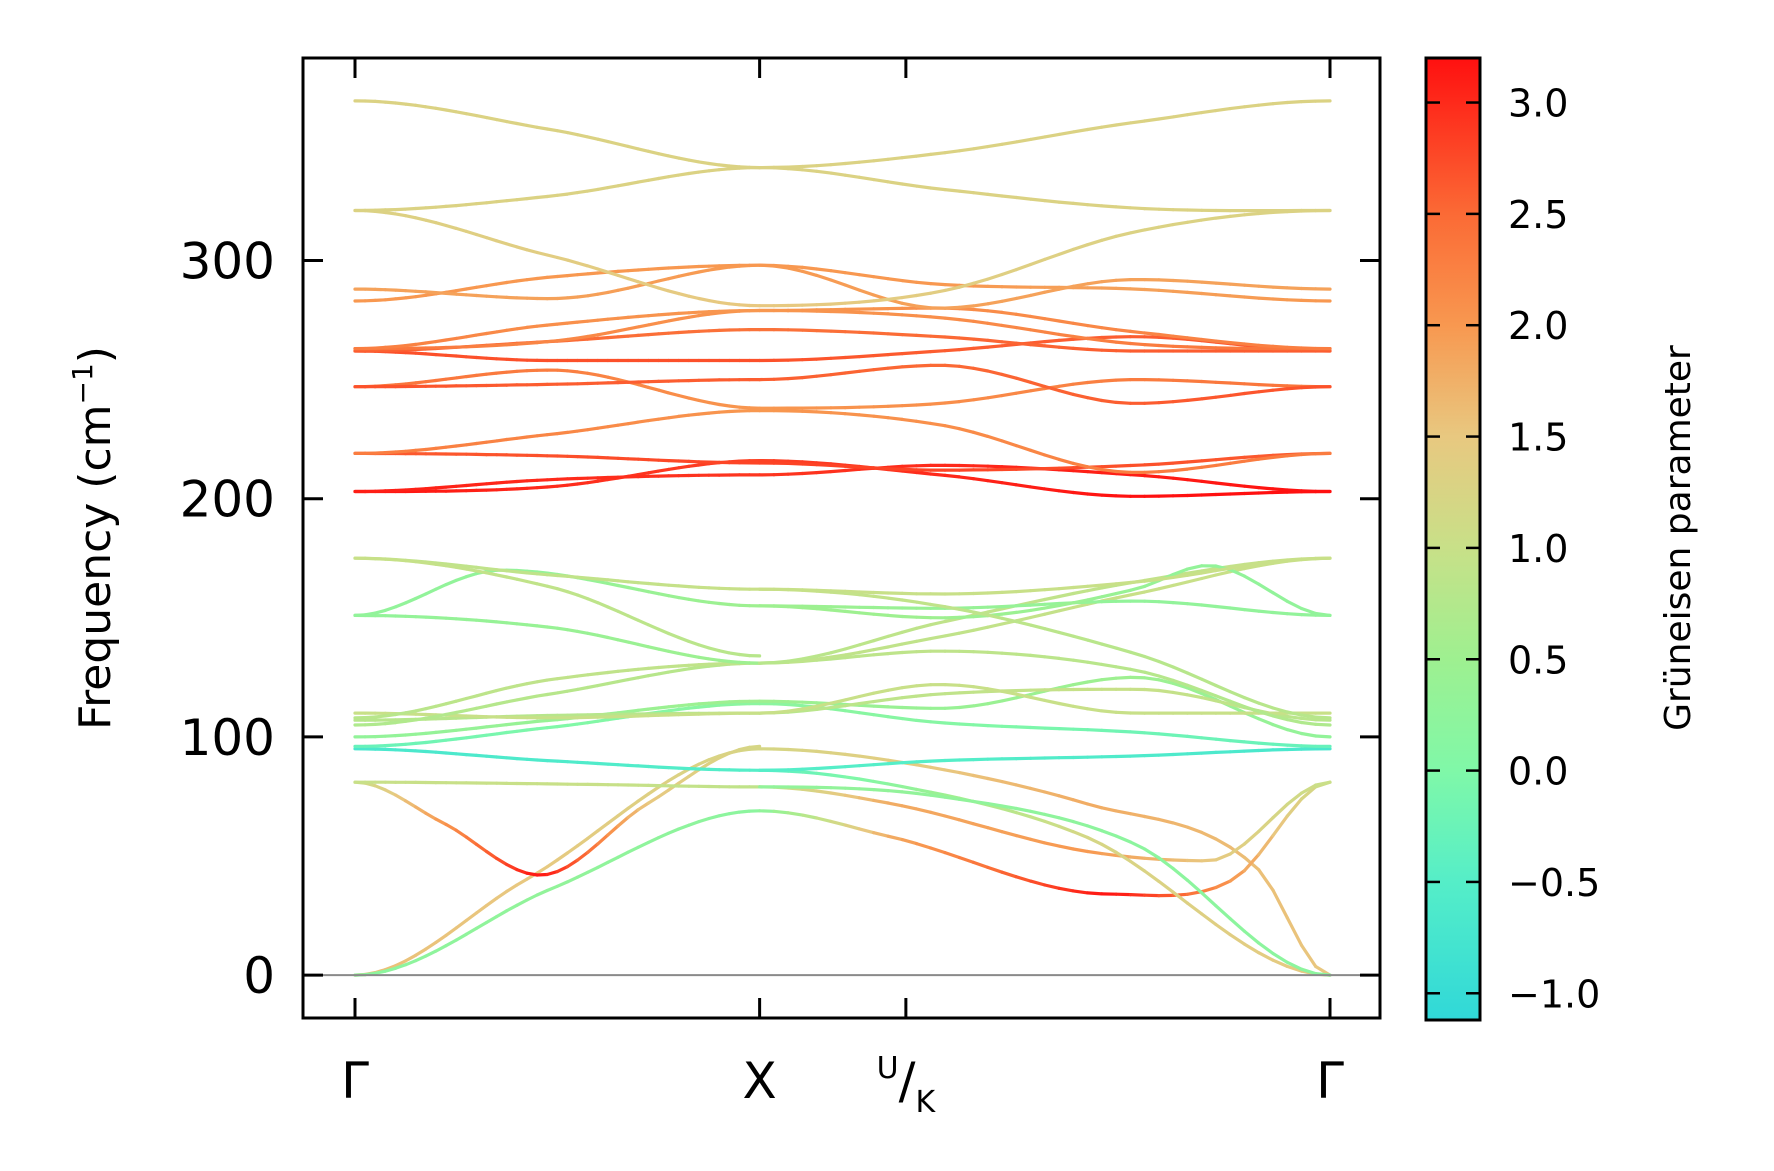 The width and height of the screenshot is (1774, 1171). Describe the element at coordinates (759, 1081) in the screenshot. I see `x-tick-label: X` at that location.